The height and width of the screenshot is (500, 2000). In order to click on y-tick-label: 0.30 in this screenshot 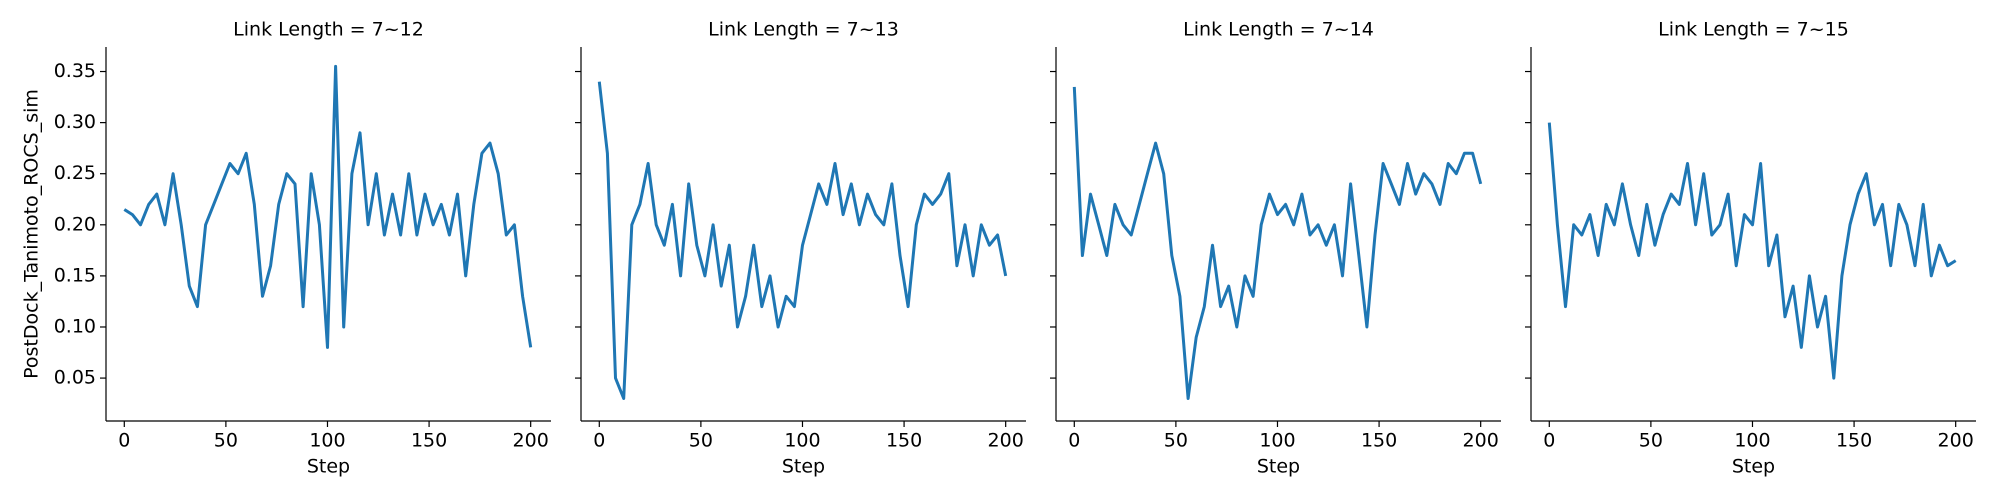, I will do `click(75, 122)`.